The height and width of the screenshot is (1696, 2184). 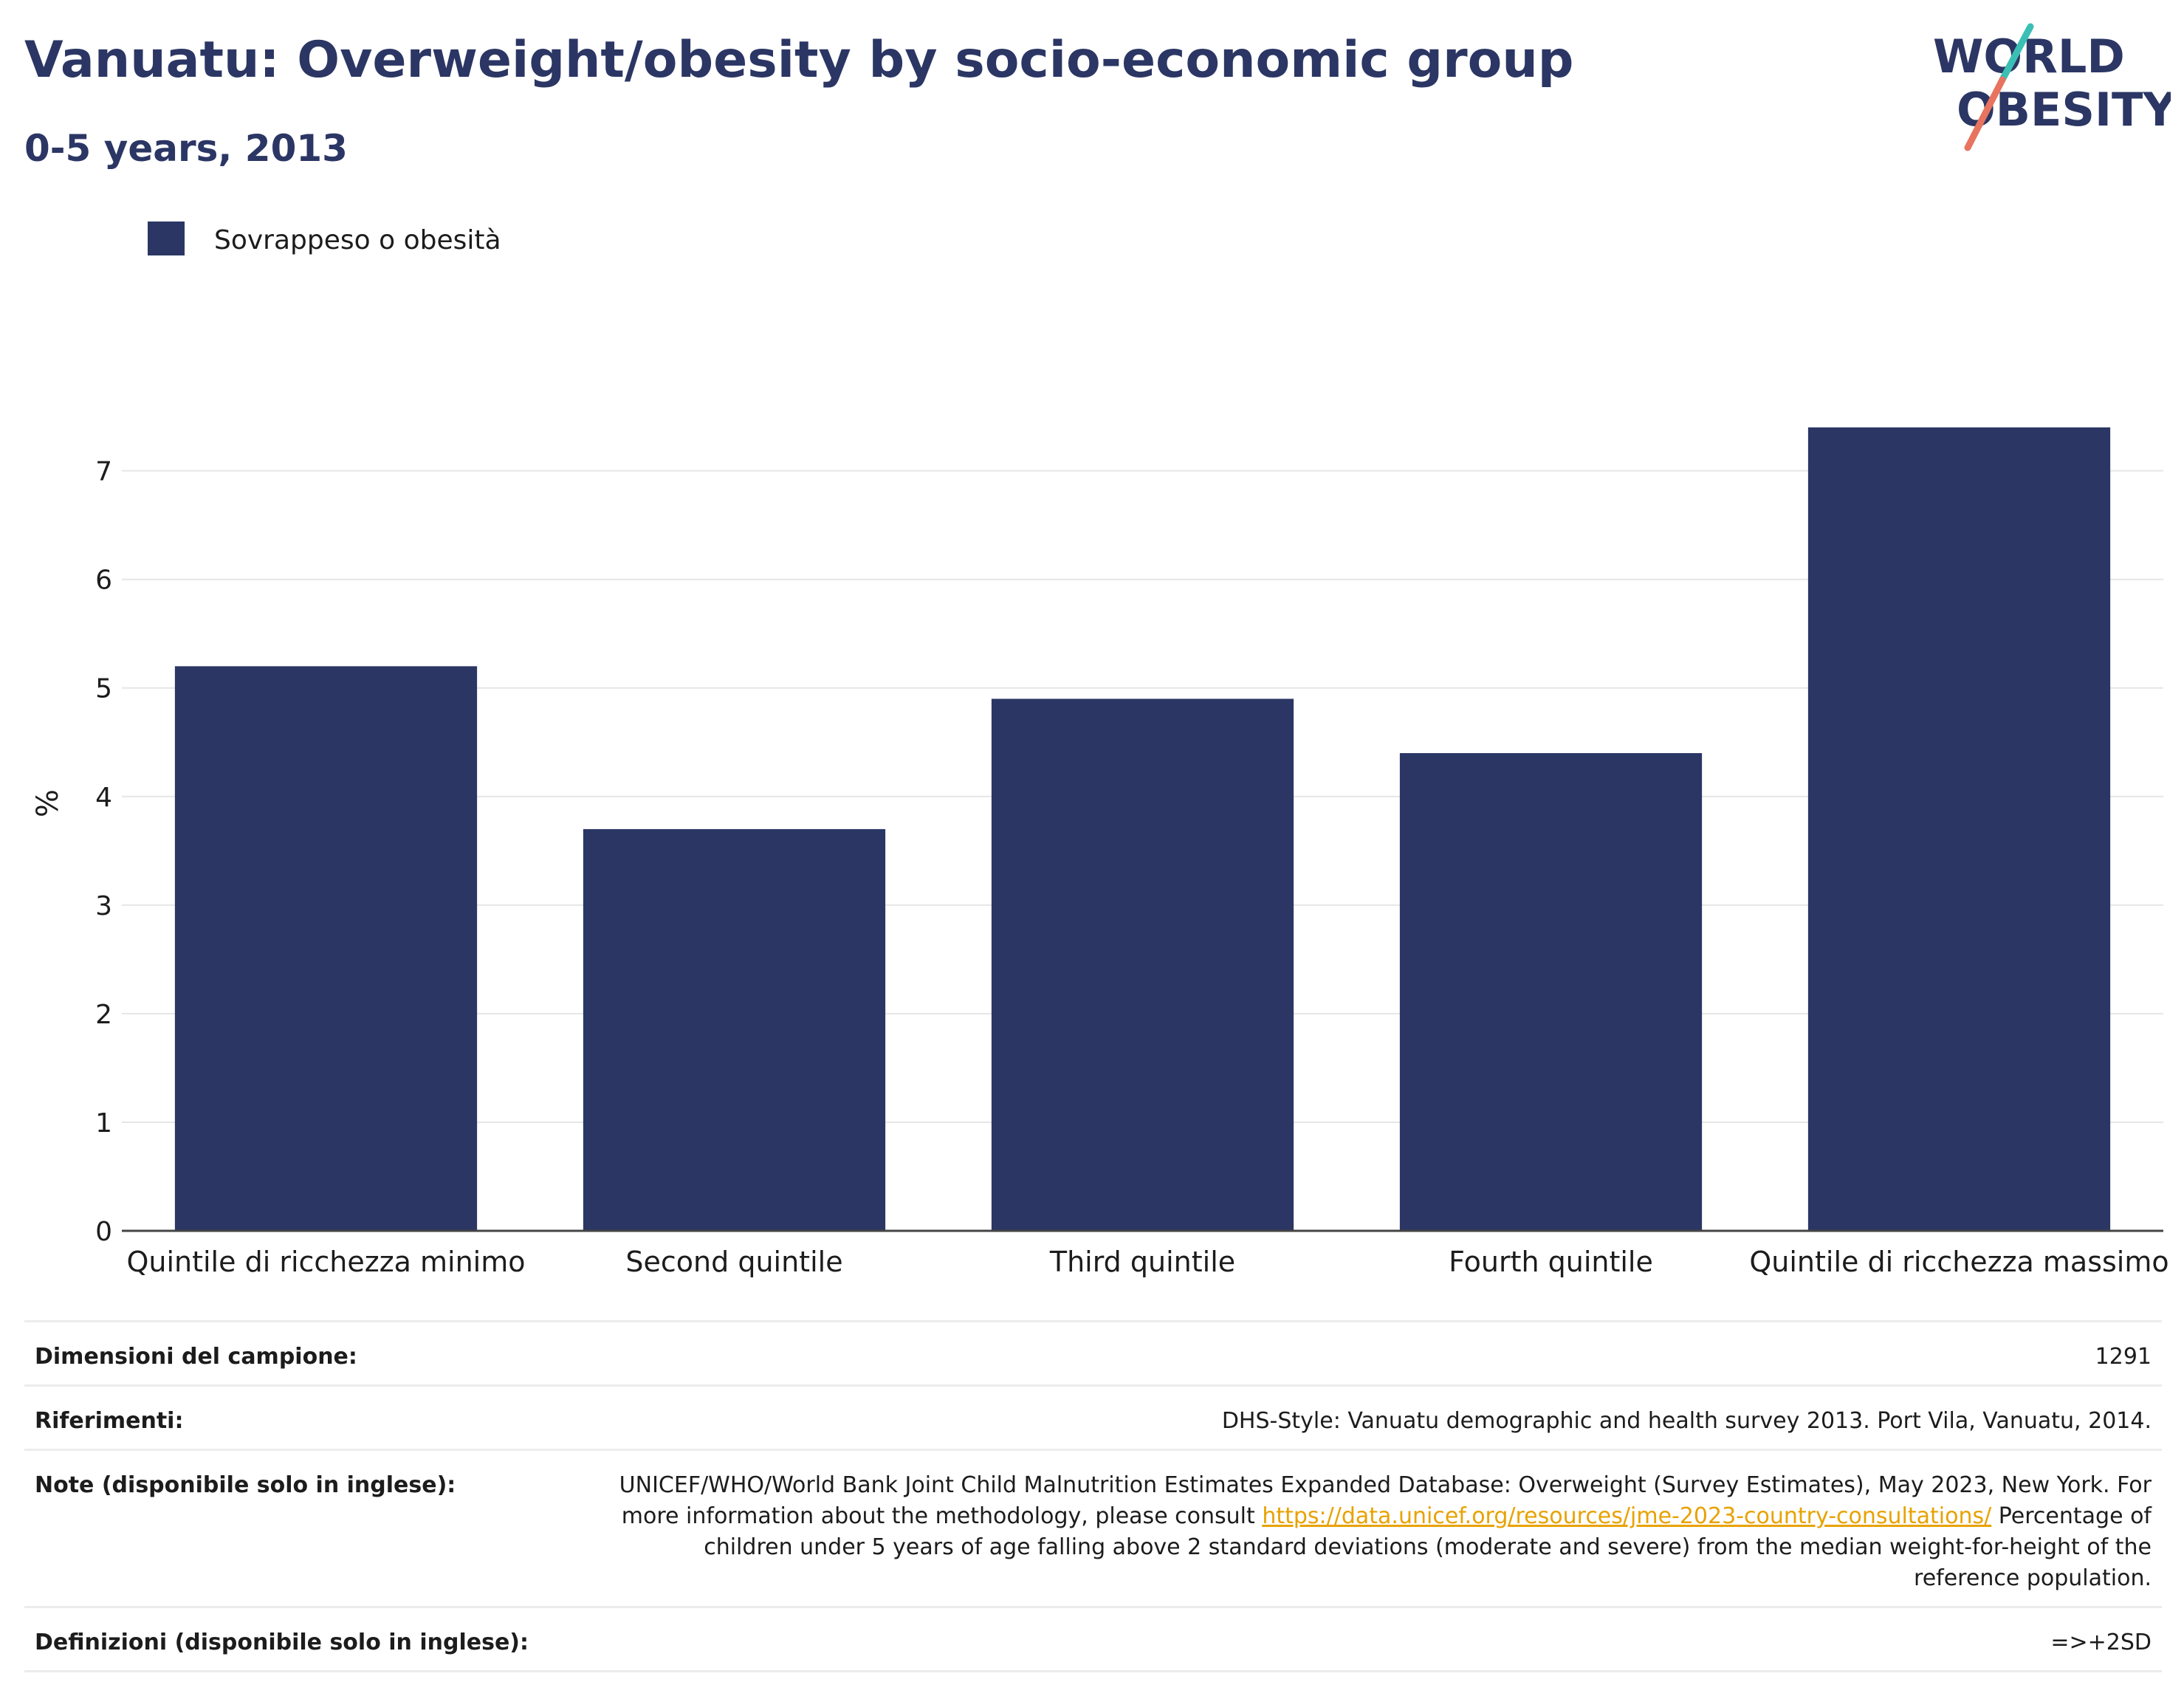 What do you see at coordinates (1959, 1262) in the screenshot?
I see `x-tick-label: Quintile di ricchezza massimo` at bounding box center [1959, 1262].